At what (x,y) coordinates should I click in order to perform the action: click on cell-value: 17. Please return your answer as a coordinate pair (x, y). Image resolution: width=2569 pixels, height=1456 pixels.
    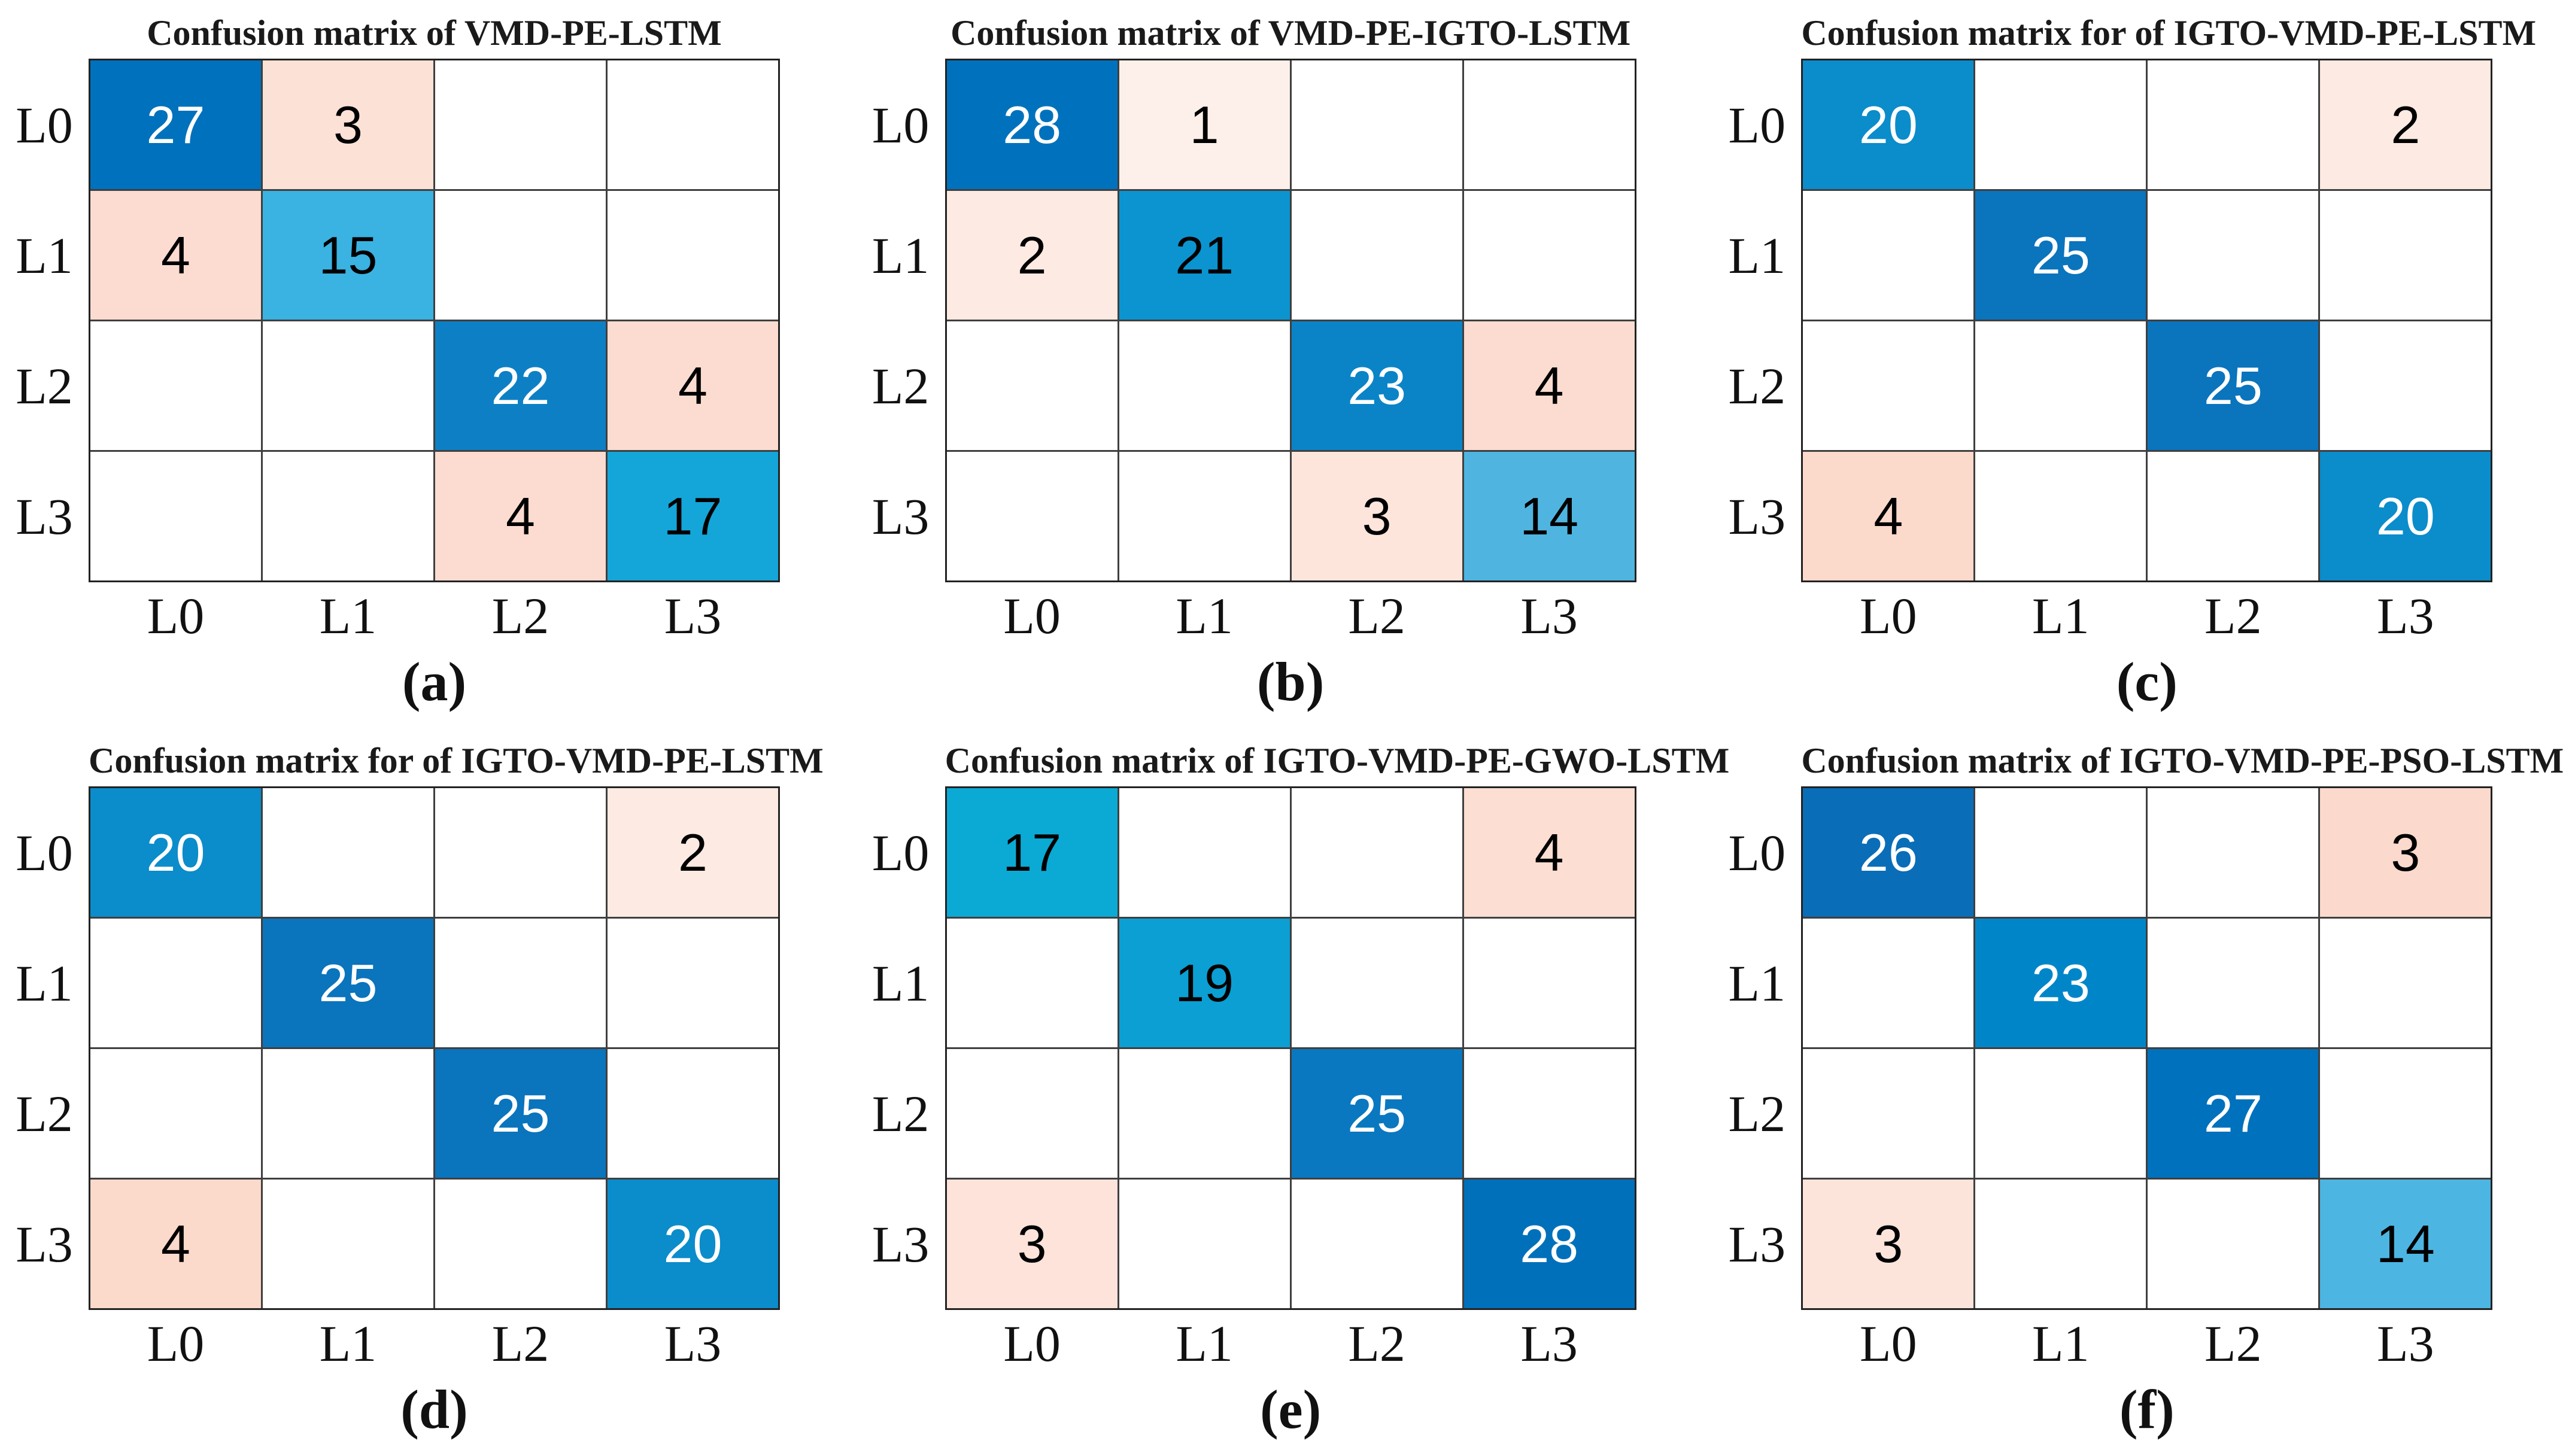
    Looking at the image, I should click on (692, 516).